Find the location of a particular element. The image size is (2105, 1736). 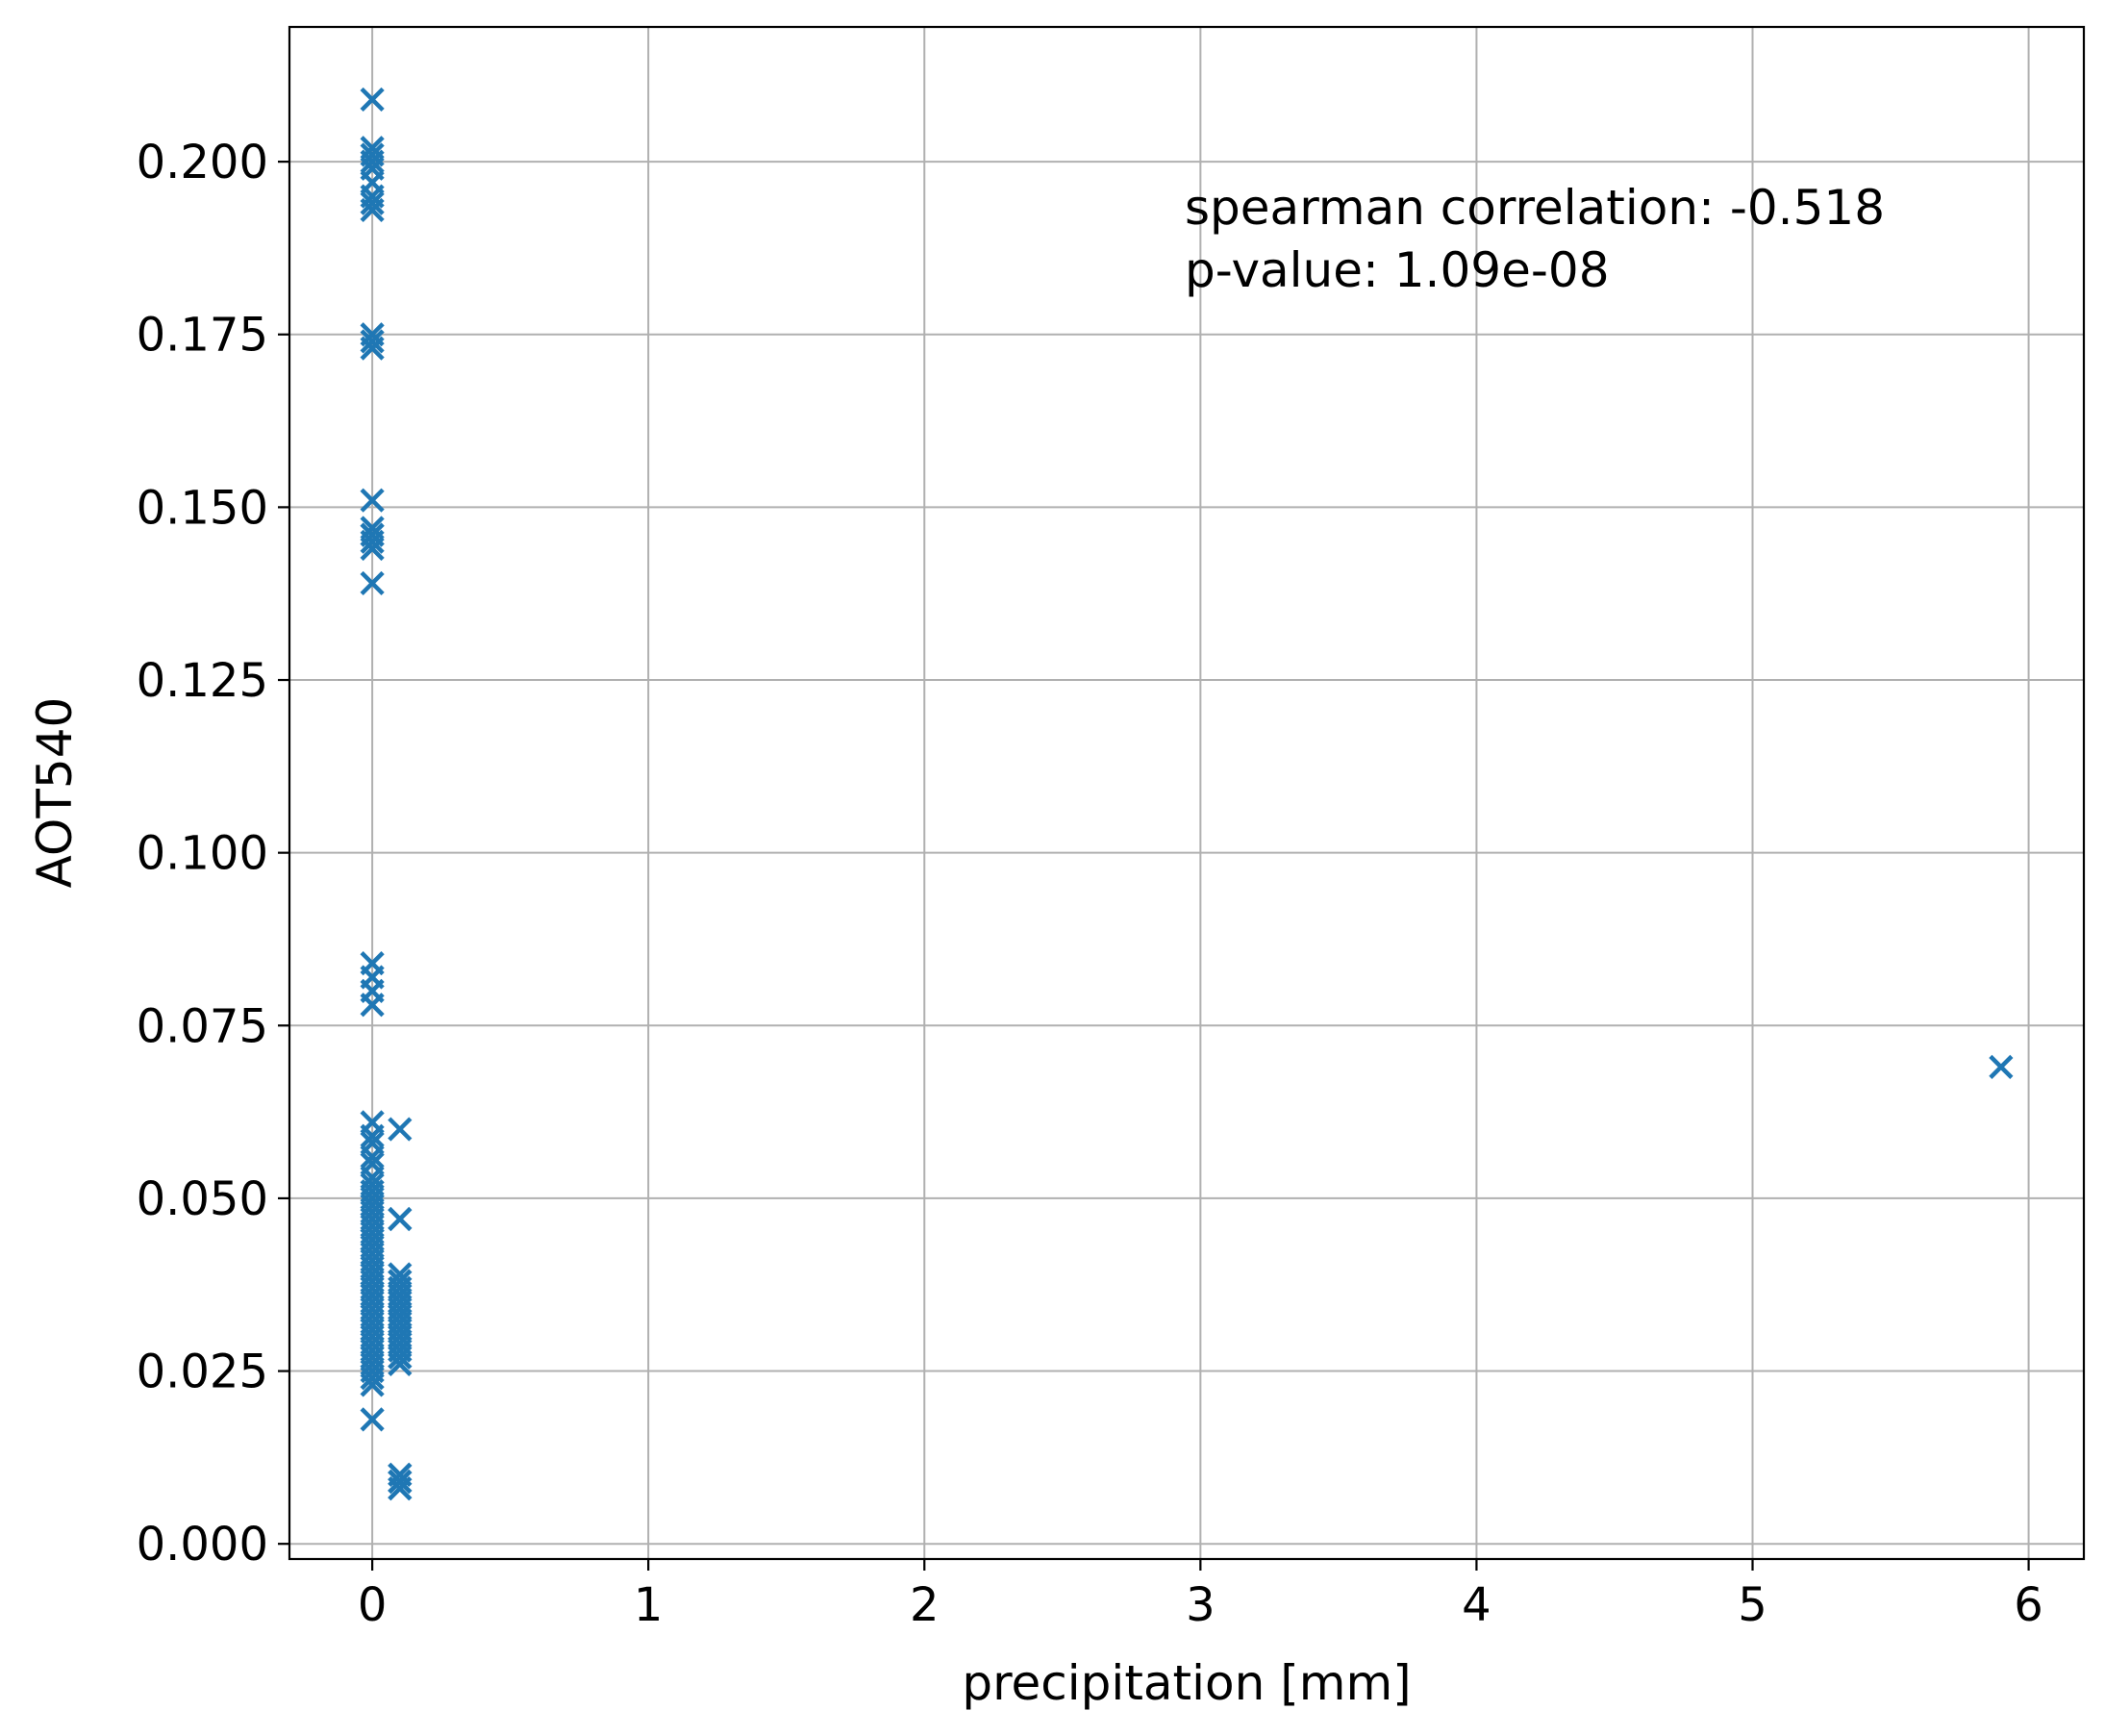

y-tick-label: 0.075 is located at coordinates (202, 1026).